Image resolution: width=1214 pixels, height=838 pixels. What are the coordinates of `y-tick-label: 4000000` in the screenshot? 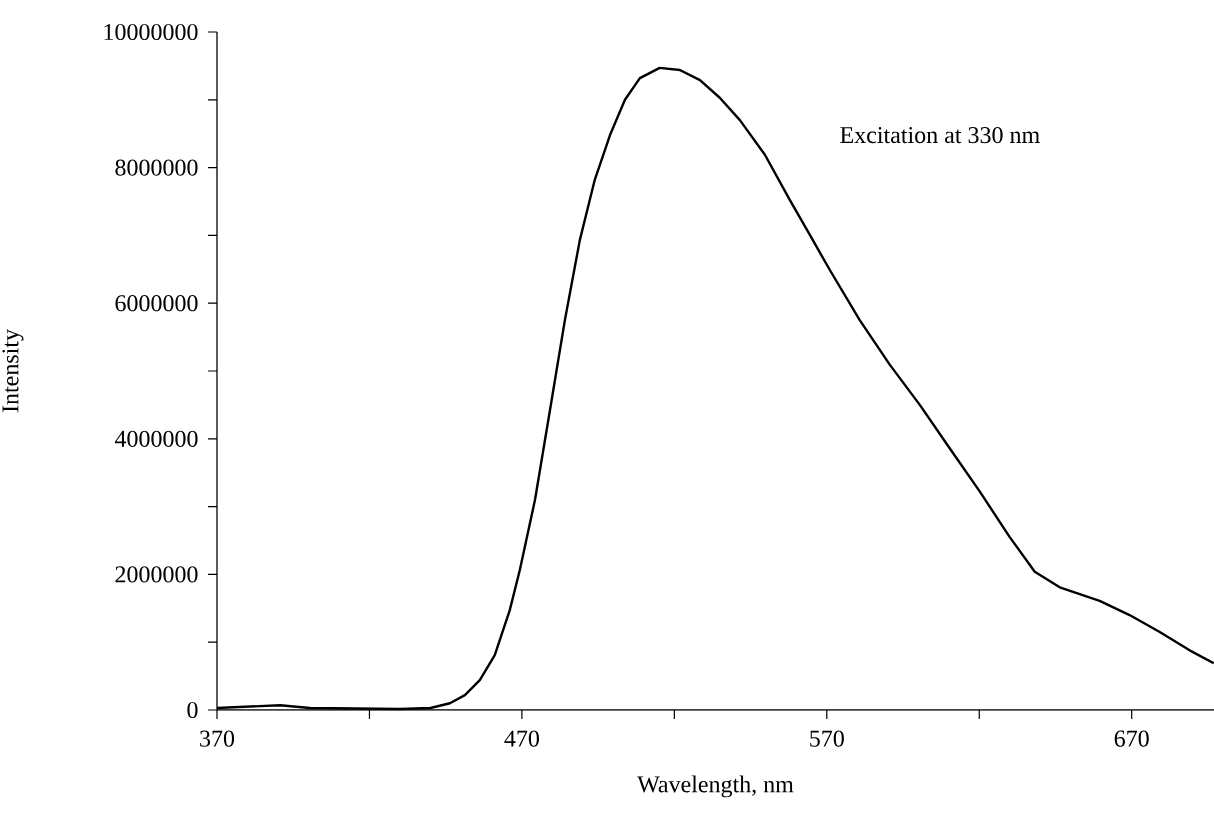 It's located at (156, 438).